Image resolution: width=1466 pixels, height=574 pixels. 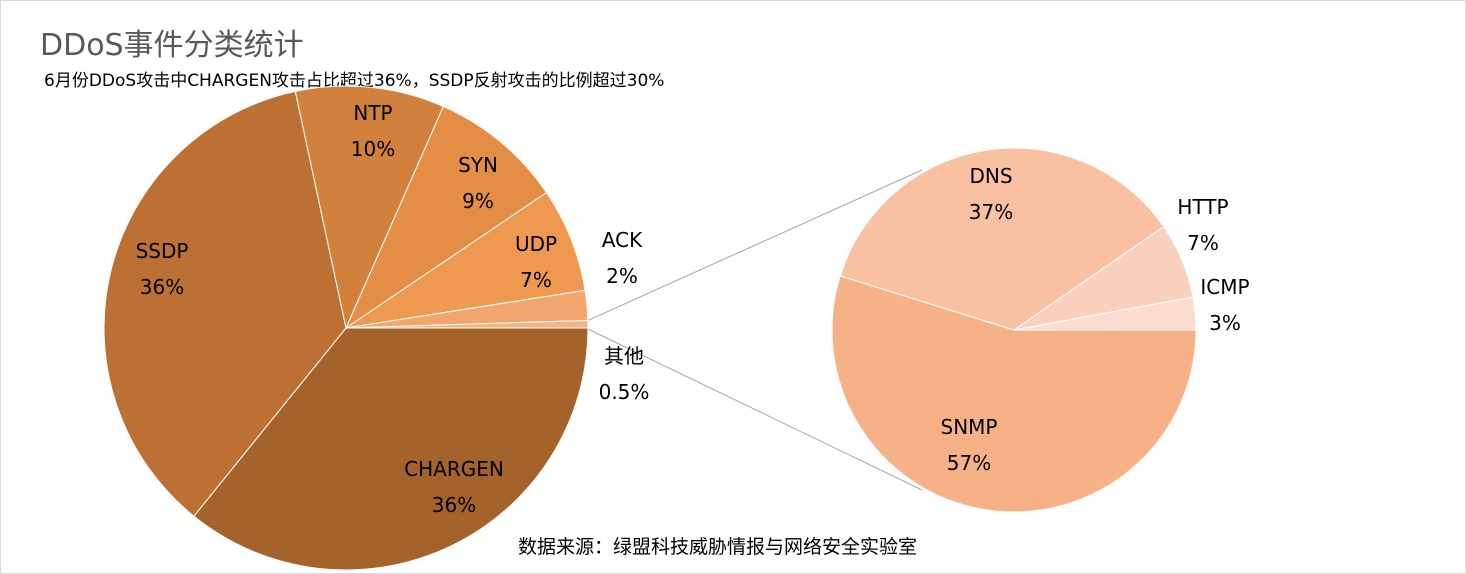 What do you see at coordinates (536, 244) in the screenshot?
I see `slice-label-udp: UDP` at bounding box center [536, 244].